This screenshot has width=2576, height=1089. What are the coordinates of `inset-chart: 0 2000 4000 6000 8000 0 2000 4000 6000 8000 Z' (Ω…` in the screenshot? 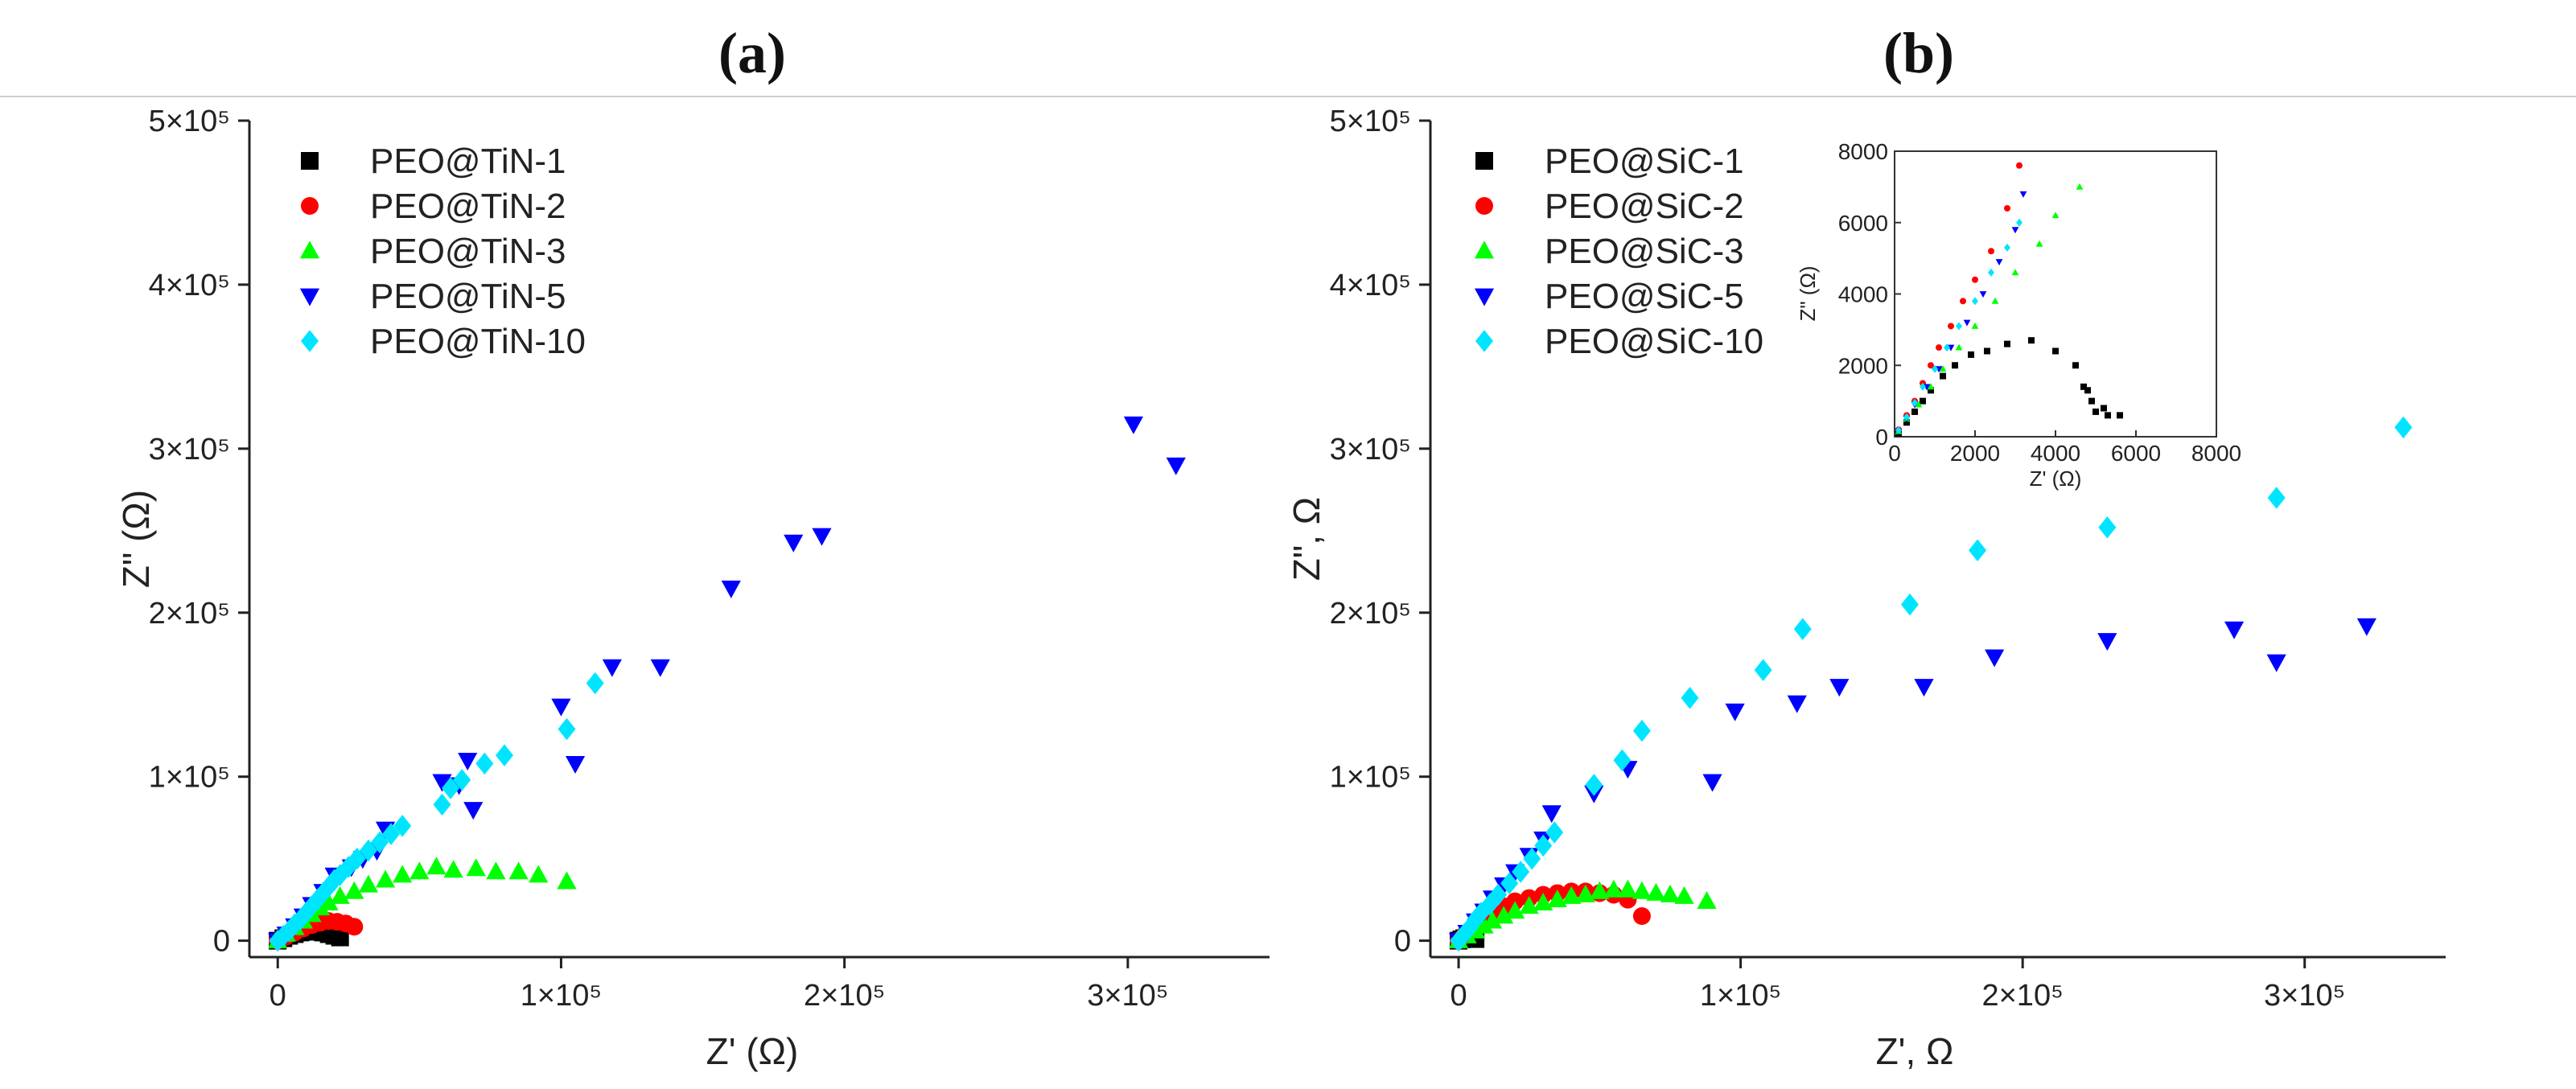 It's located at (2018, 315).